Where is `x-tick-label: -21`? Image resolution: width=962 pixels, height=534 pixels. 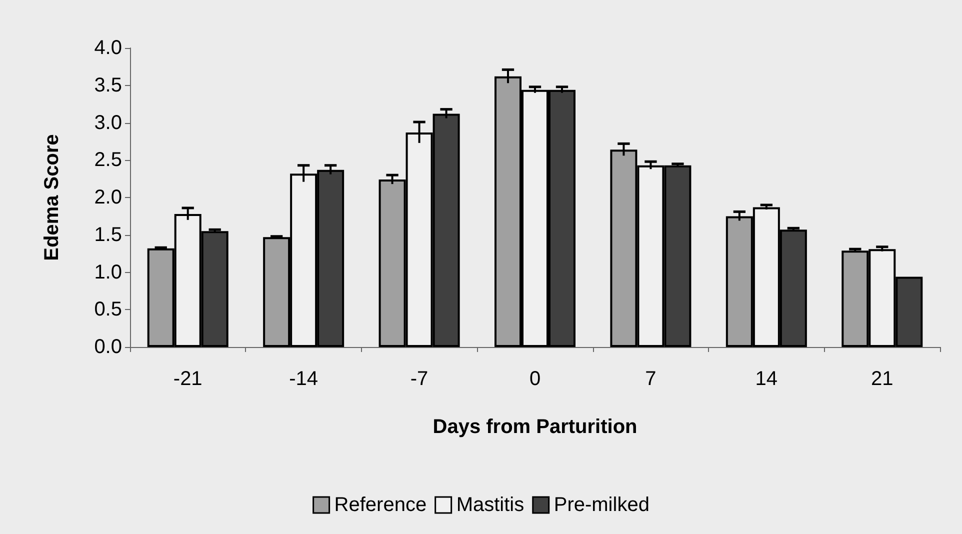
x-tick-label: -21 is located at coordinates (187, 379).